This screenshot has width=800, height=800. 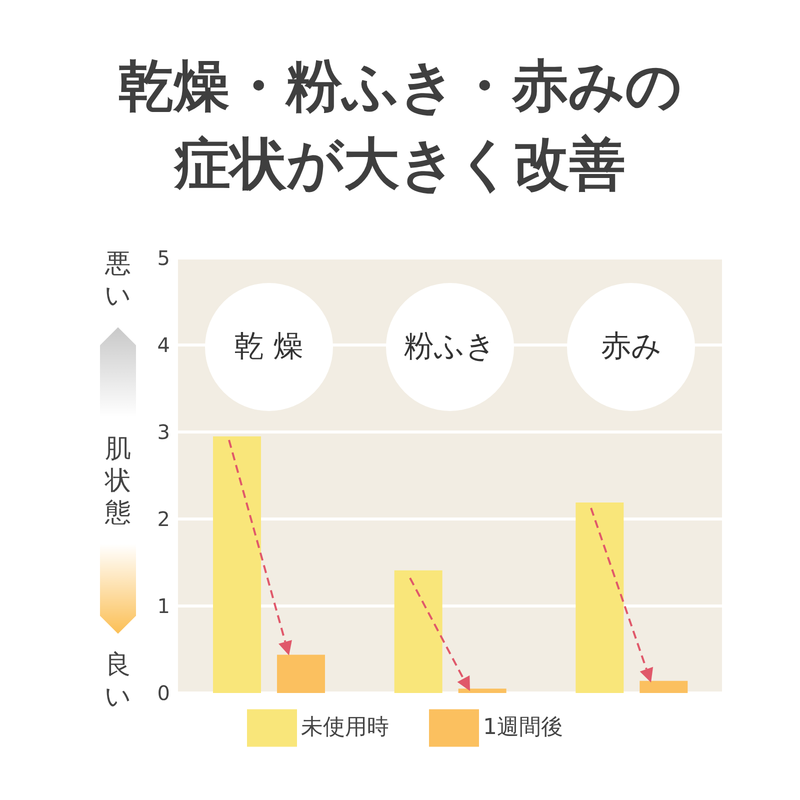 What do you see at coordinates (163, 693) in the screenshot?
I see `y-tick-label: 0` at bounding box center [163, 693].